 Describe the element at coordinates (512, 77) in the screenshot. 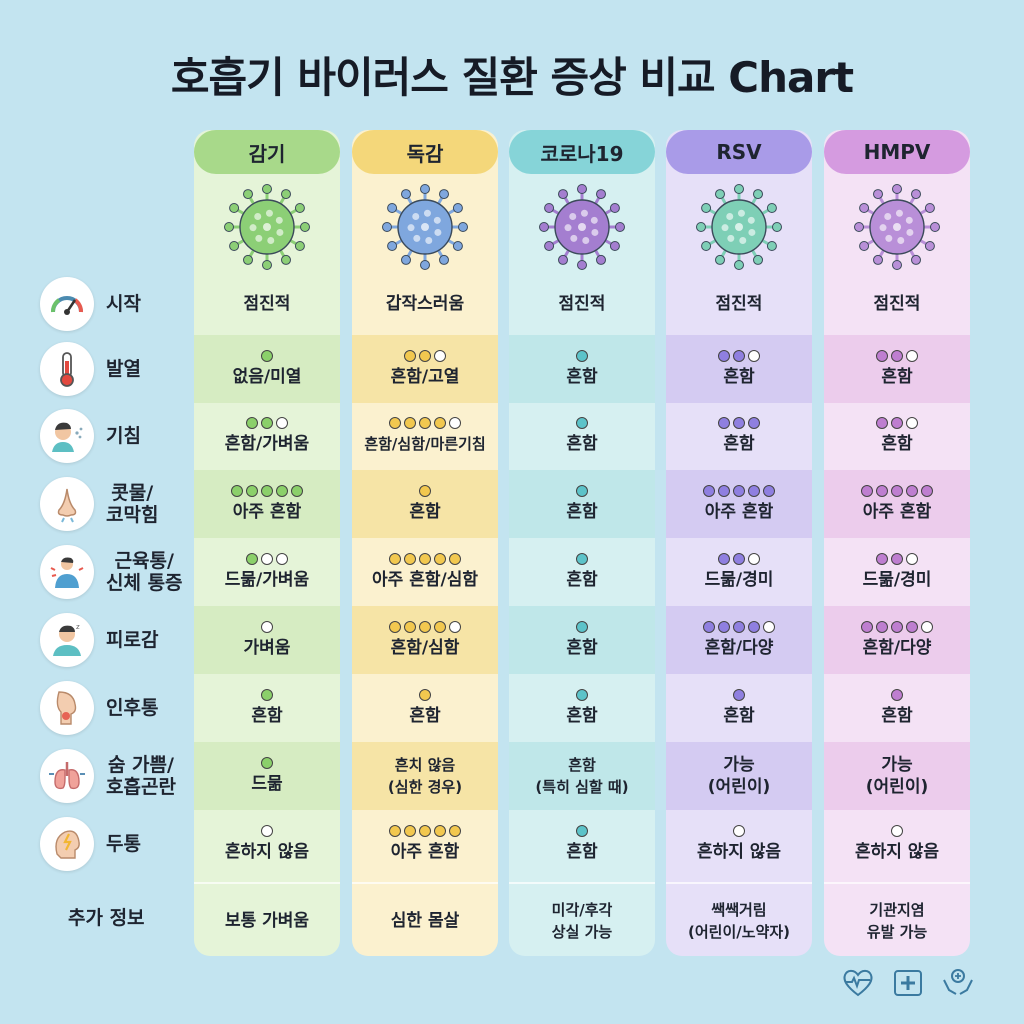

I see `page-title: 호흡기 바이러스 질환 증상 비교 Chart` at that location.